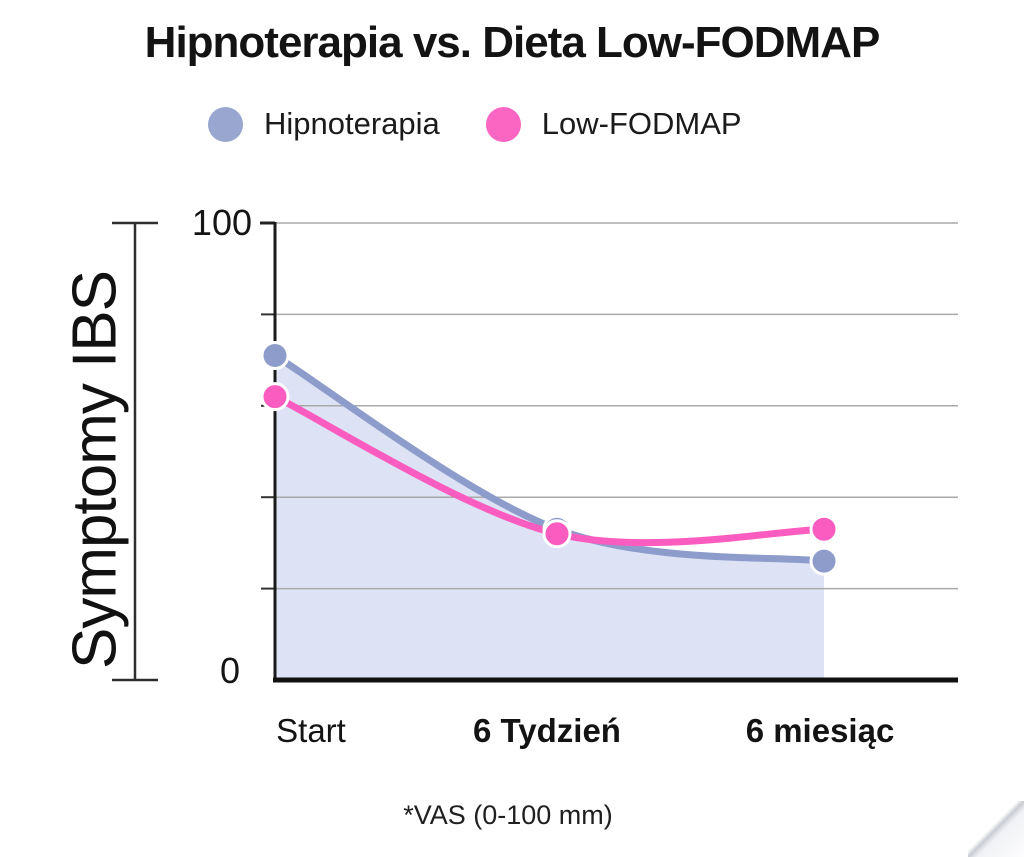  What do you see at coordinates (820, 730) in the screenshot?
I see `x-tick-label-6-miesiac: 6 miesiąc` at bounding box center [820, 730].